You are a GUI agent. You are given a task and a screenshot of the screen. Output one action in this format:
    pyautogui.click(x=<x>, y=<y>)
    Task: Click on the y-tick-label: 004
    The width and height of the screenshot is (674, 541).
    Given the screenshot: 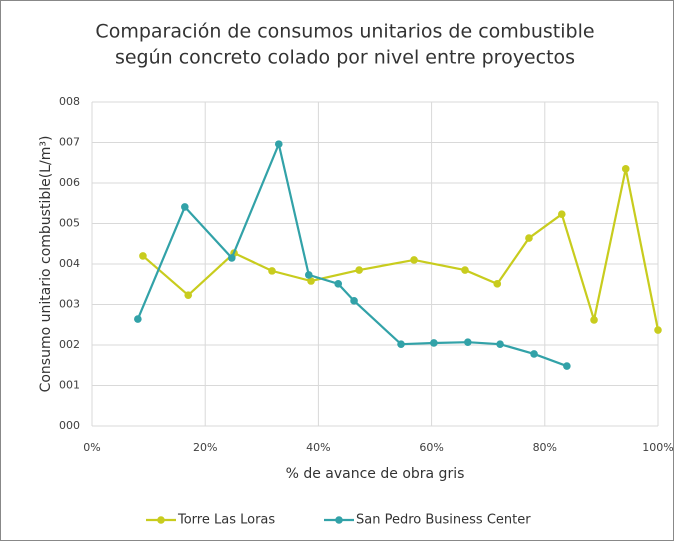 What is the action you would take?
    pyautogui.click(x=69, y=263)
    